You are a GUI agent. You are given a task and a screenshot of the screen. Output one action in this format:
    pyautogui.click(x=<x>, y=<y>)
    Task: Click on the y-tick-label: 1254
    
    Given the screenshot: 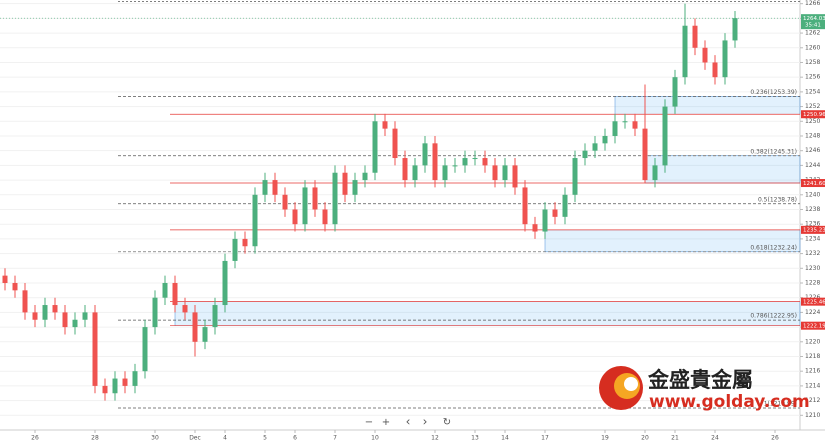 What is the action you would take?
    pyautogui.click(x=812, y=91)
    